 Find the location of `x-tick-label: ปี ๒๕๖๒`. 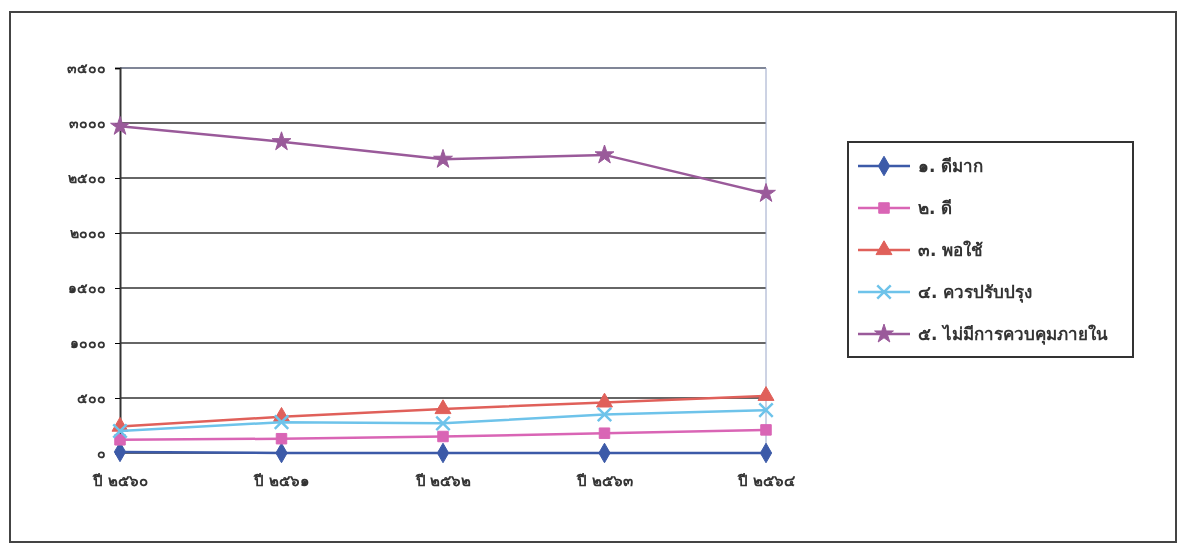

x-tick-label: ปี ๒๕๖๒ is located at coordinates (443, 480).